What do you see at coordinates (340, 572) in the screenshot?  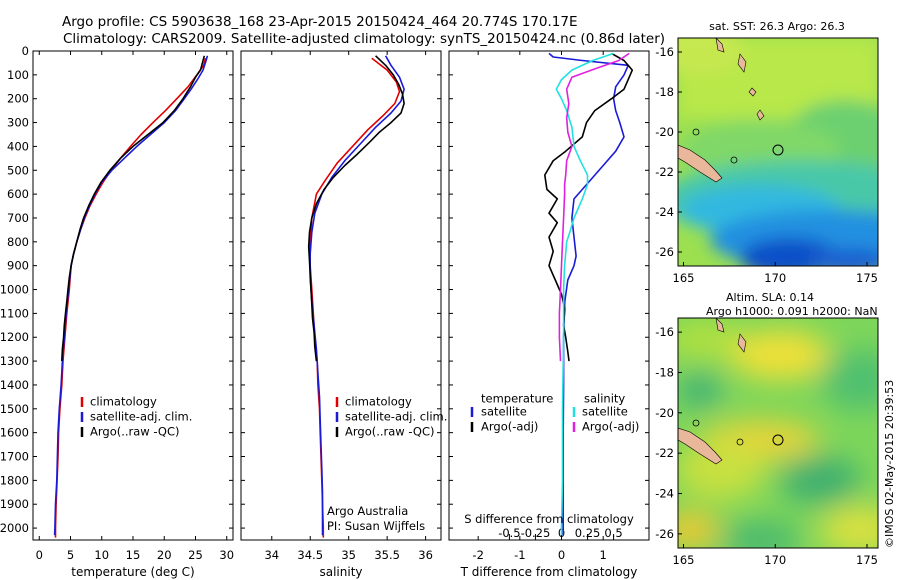 I see `salinity-xlabel: salinity` at bounding box center [340, 572].